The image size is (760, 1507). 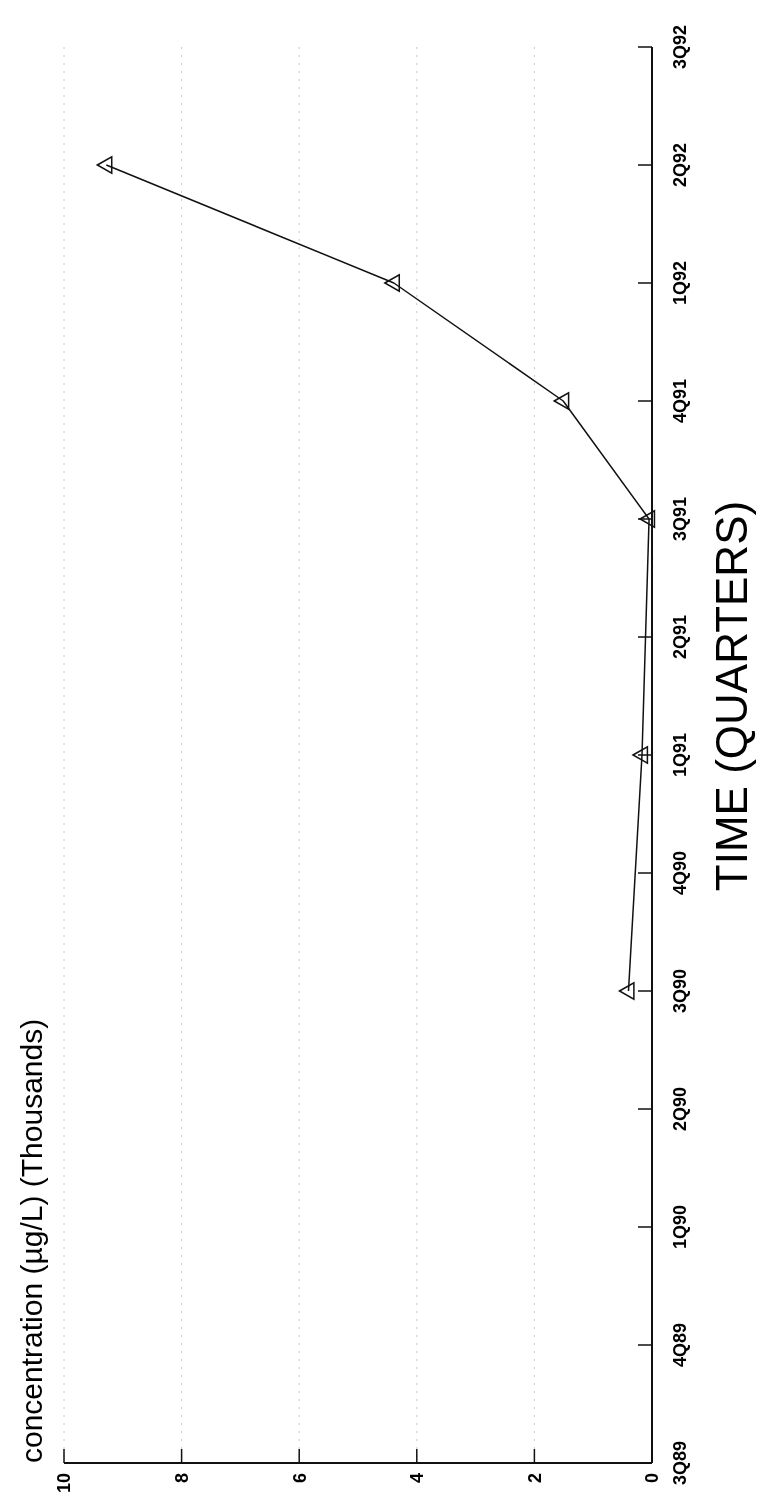 What do you see at coordinates (417, 1478) in the screenshot?
I see `x-tick-label: 4` at bounding box center [417, 1478].